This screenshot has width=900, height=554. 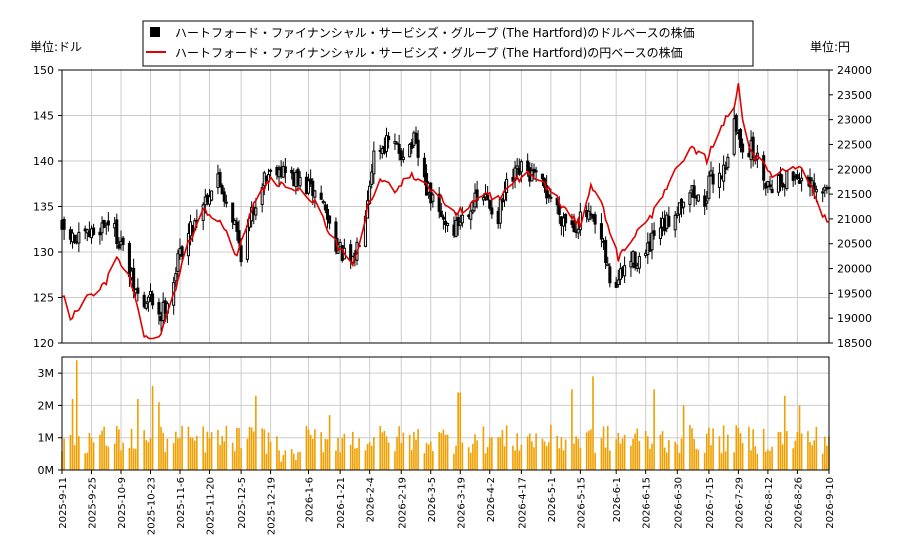 I want to click on x-tick-label: 2025-9-25, so click(x=93, y=503).